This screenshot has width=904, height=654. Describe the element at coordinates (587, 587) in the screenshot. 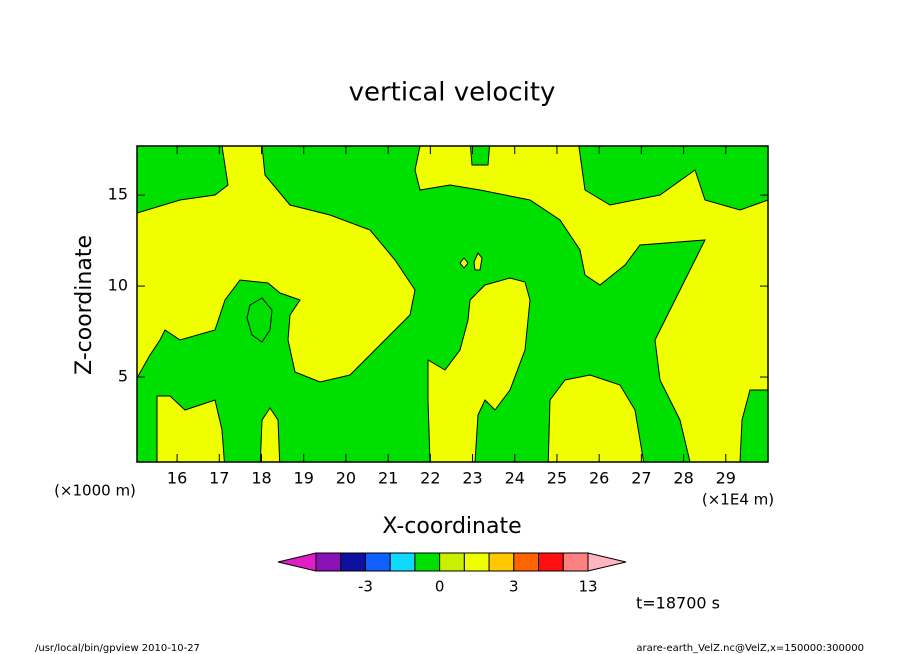

I see `colorbar-label: 13` at that location.